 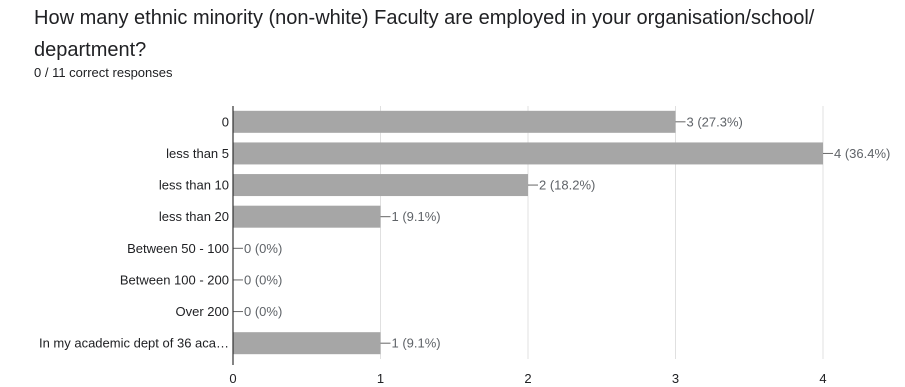 I want to click on category-label: 0, so click(x=225, y=121).